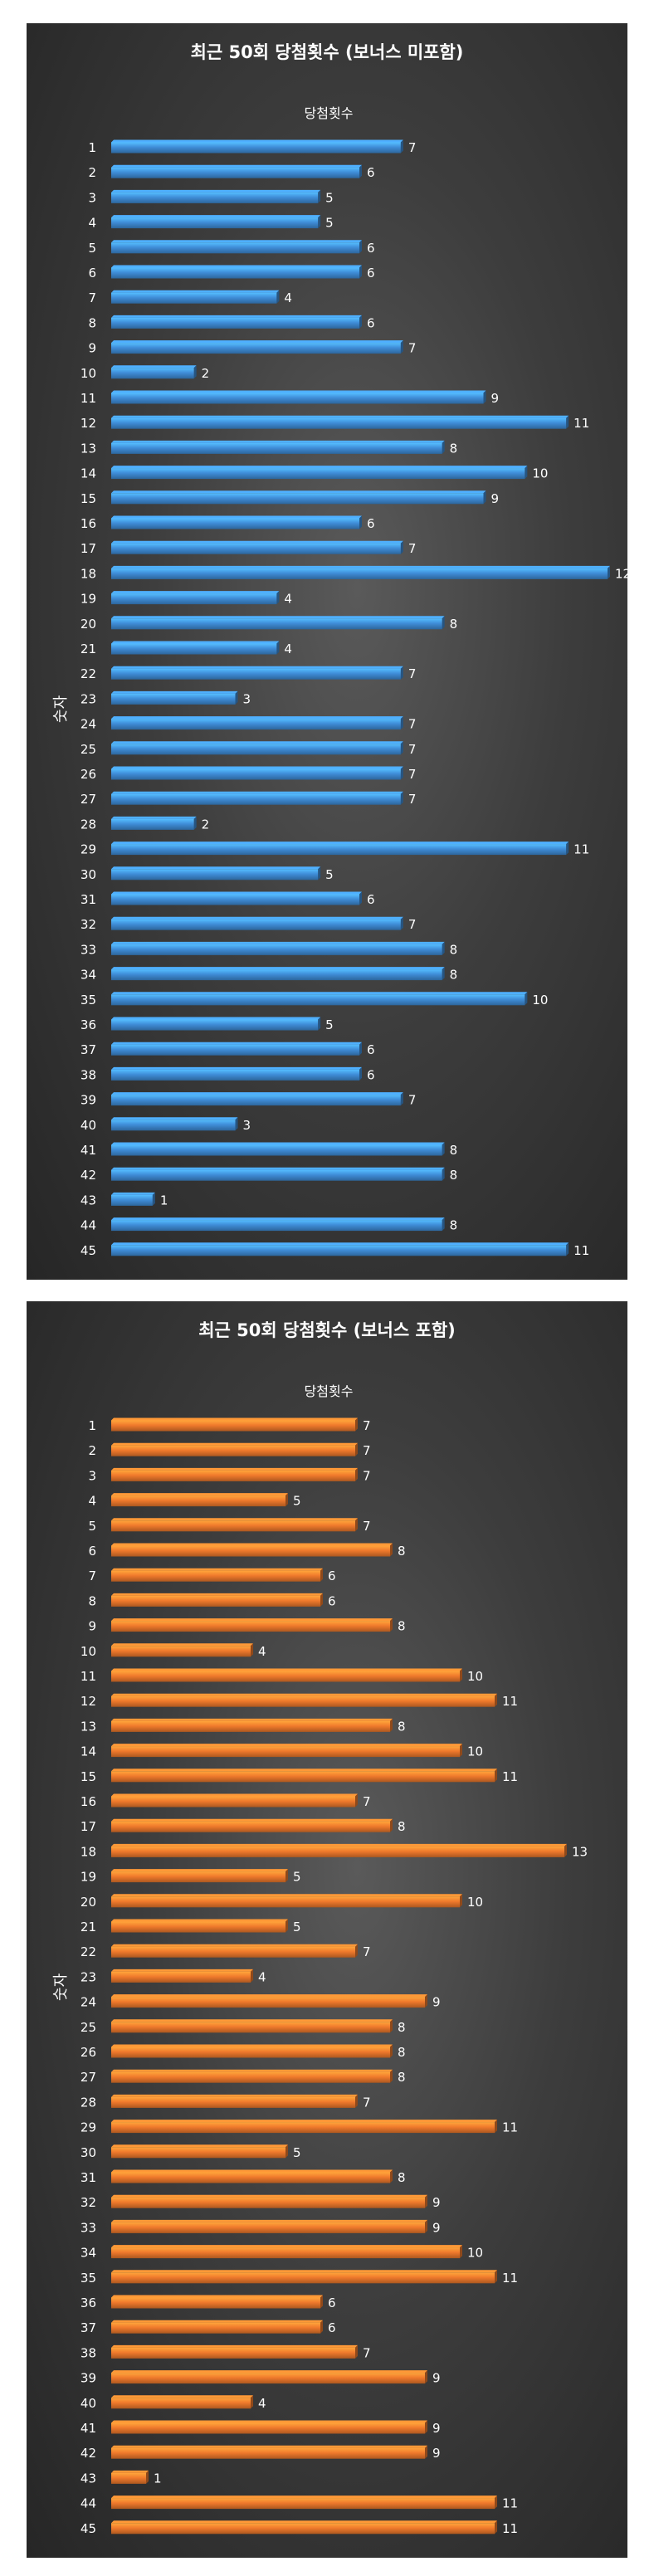 This screenshot has width=654, height=2576. What do you see at coordinates (88, 976) in the screenshot?
I see `y-tick-label: 34` at bounding box center [88, 976].